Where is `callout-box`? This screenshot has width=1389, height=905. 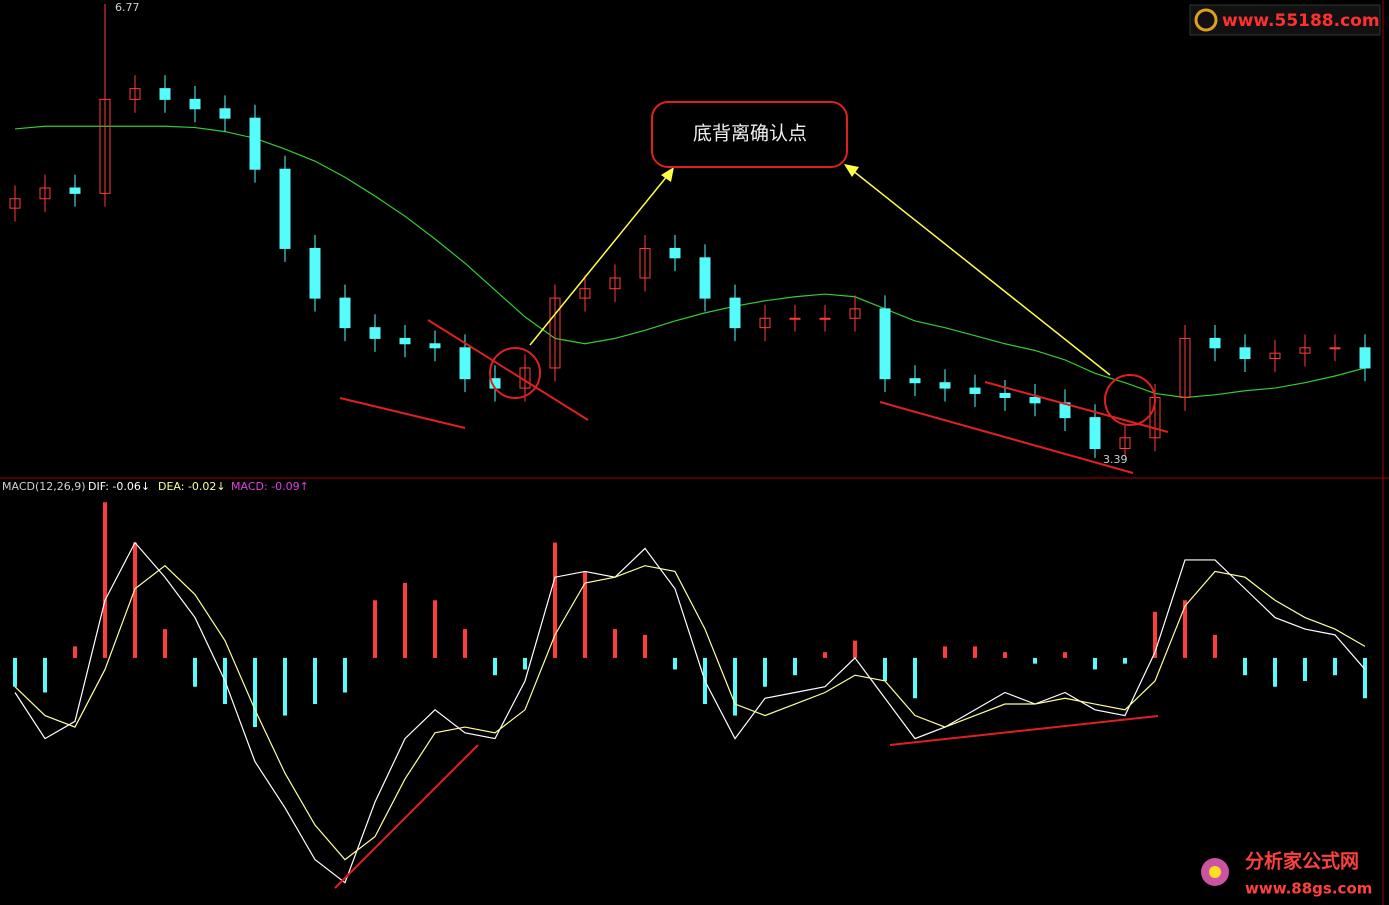
callout-box is located at coordinates (749, 134).